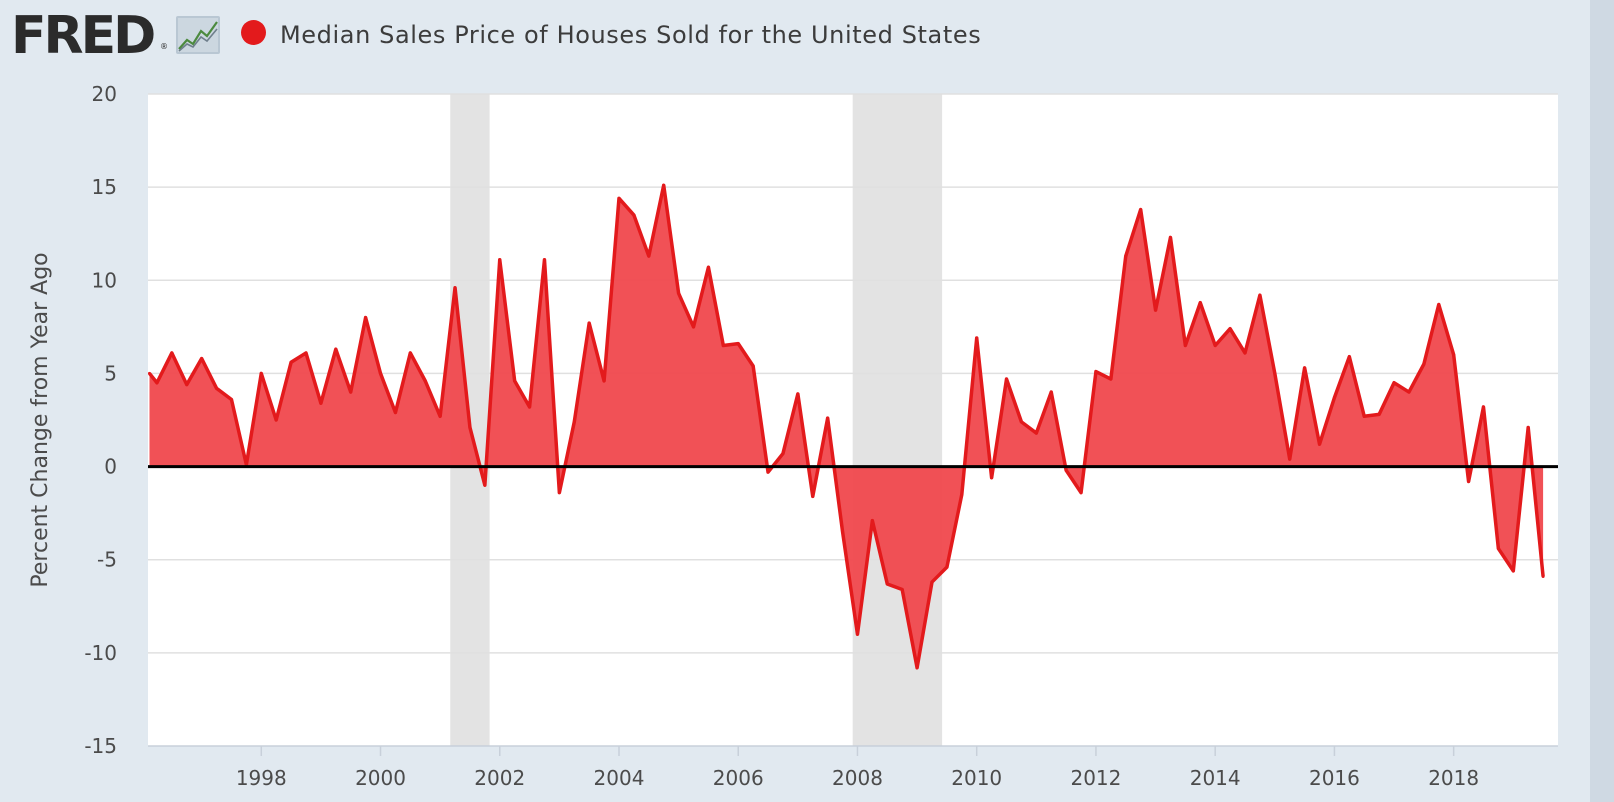  Describe the element at coordinates (1602, 401) in the screenshot. I see `page-scrollbar` at that location.